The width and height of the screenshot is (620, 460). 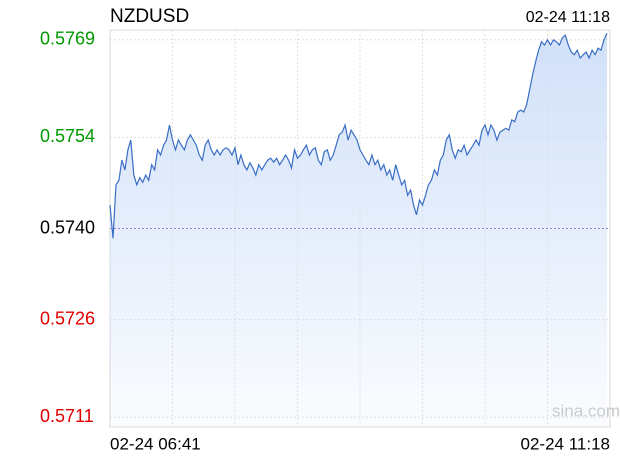 What do you see at coordinates (67, 39) in the screenshot?
I see `y-tick-label: 0.5769` at bounding box center [67, 39].